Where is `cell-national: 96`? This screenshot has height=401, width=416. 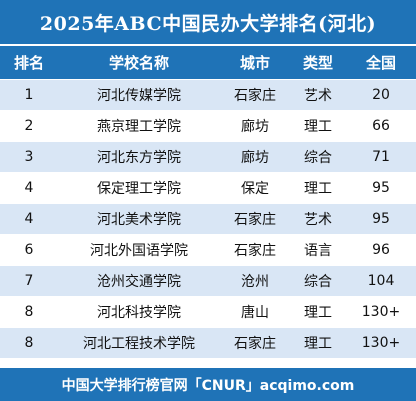 cell-national: 96 is located at coordinates (381, 250).